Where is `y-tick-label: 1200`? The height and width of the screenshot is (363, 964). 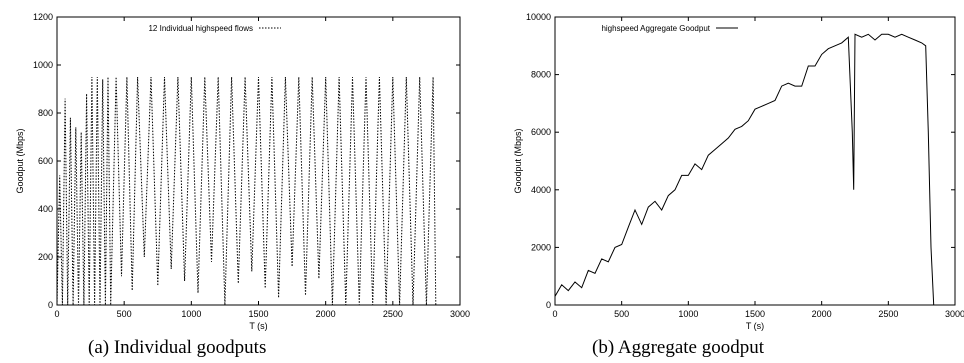 y-tick-label: 1200 is located at coordinates (43, 17).